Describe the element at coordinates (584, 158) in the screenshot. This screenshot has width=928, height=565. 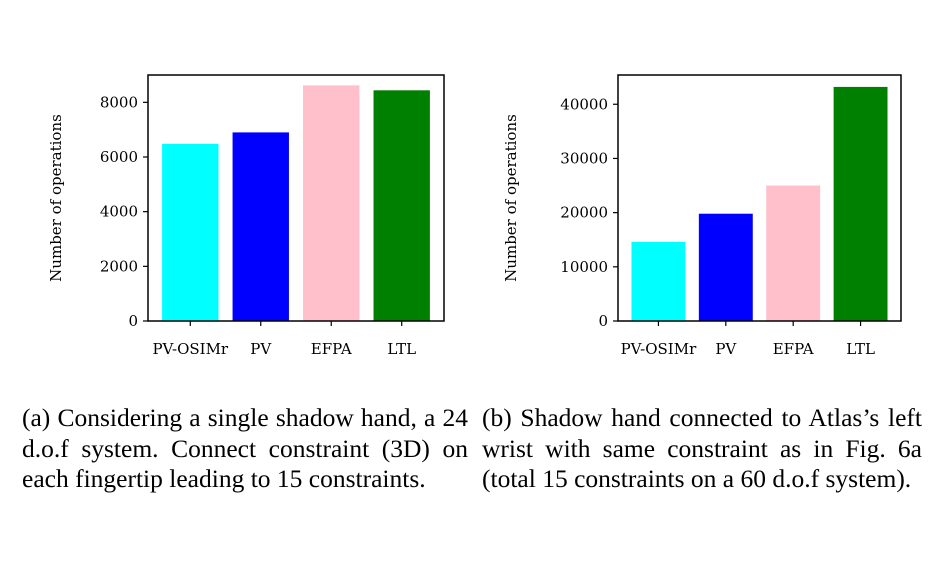
I see `y-tick-label: 30000` at that location.